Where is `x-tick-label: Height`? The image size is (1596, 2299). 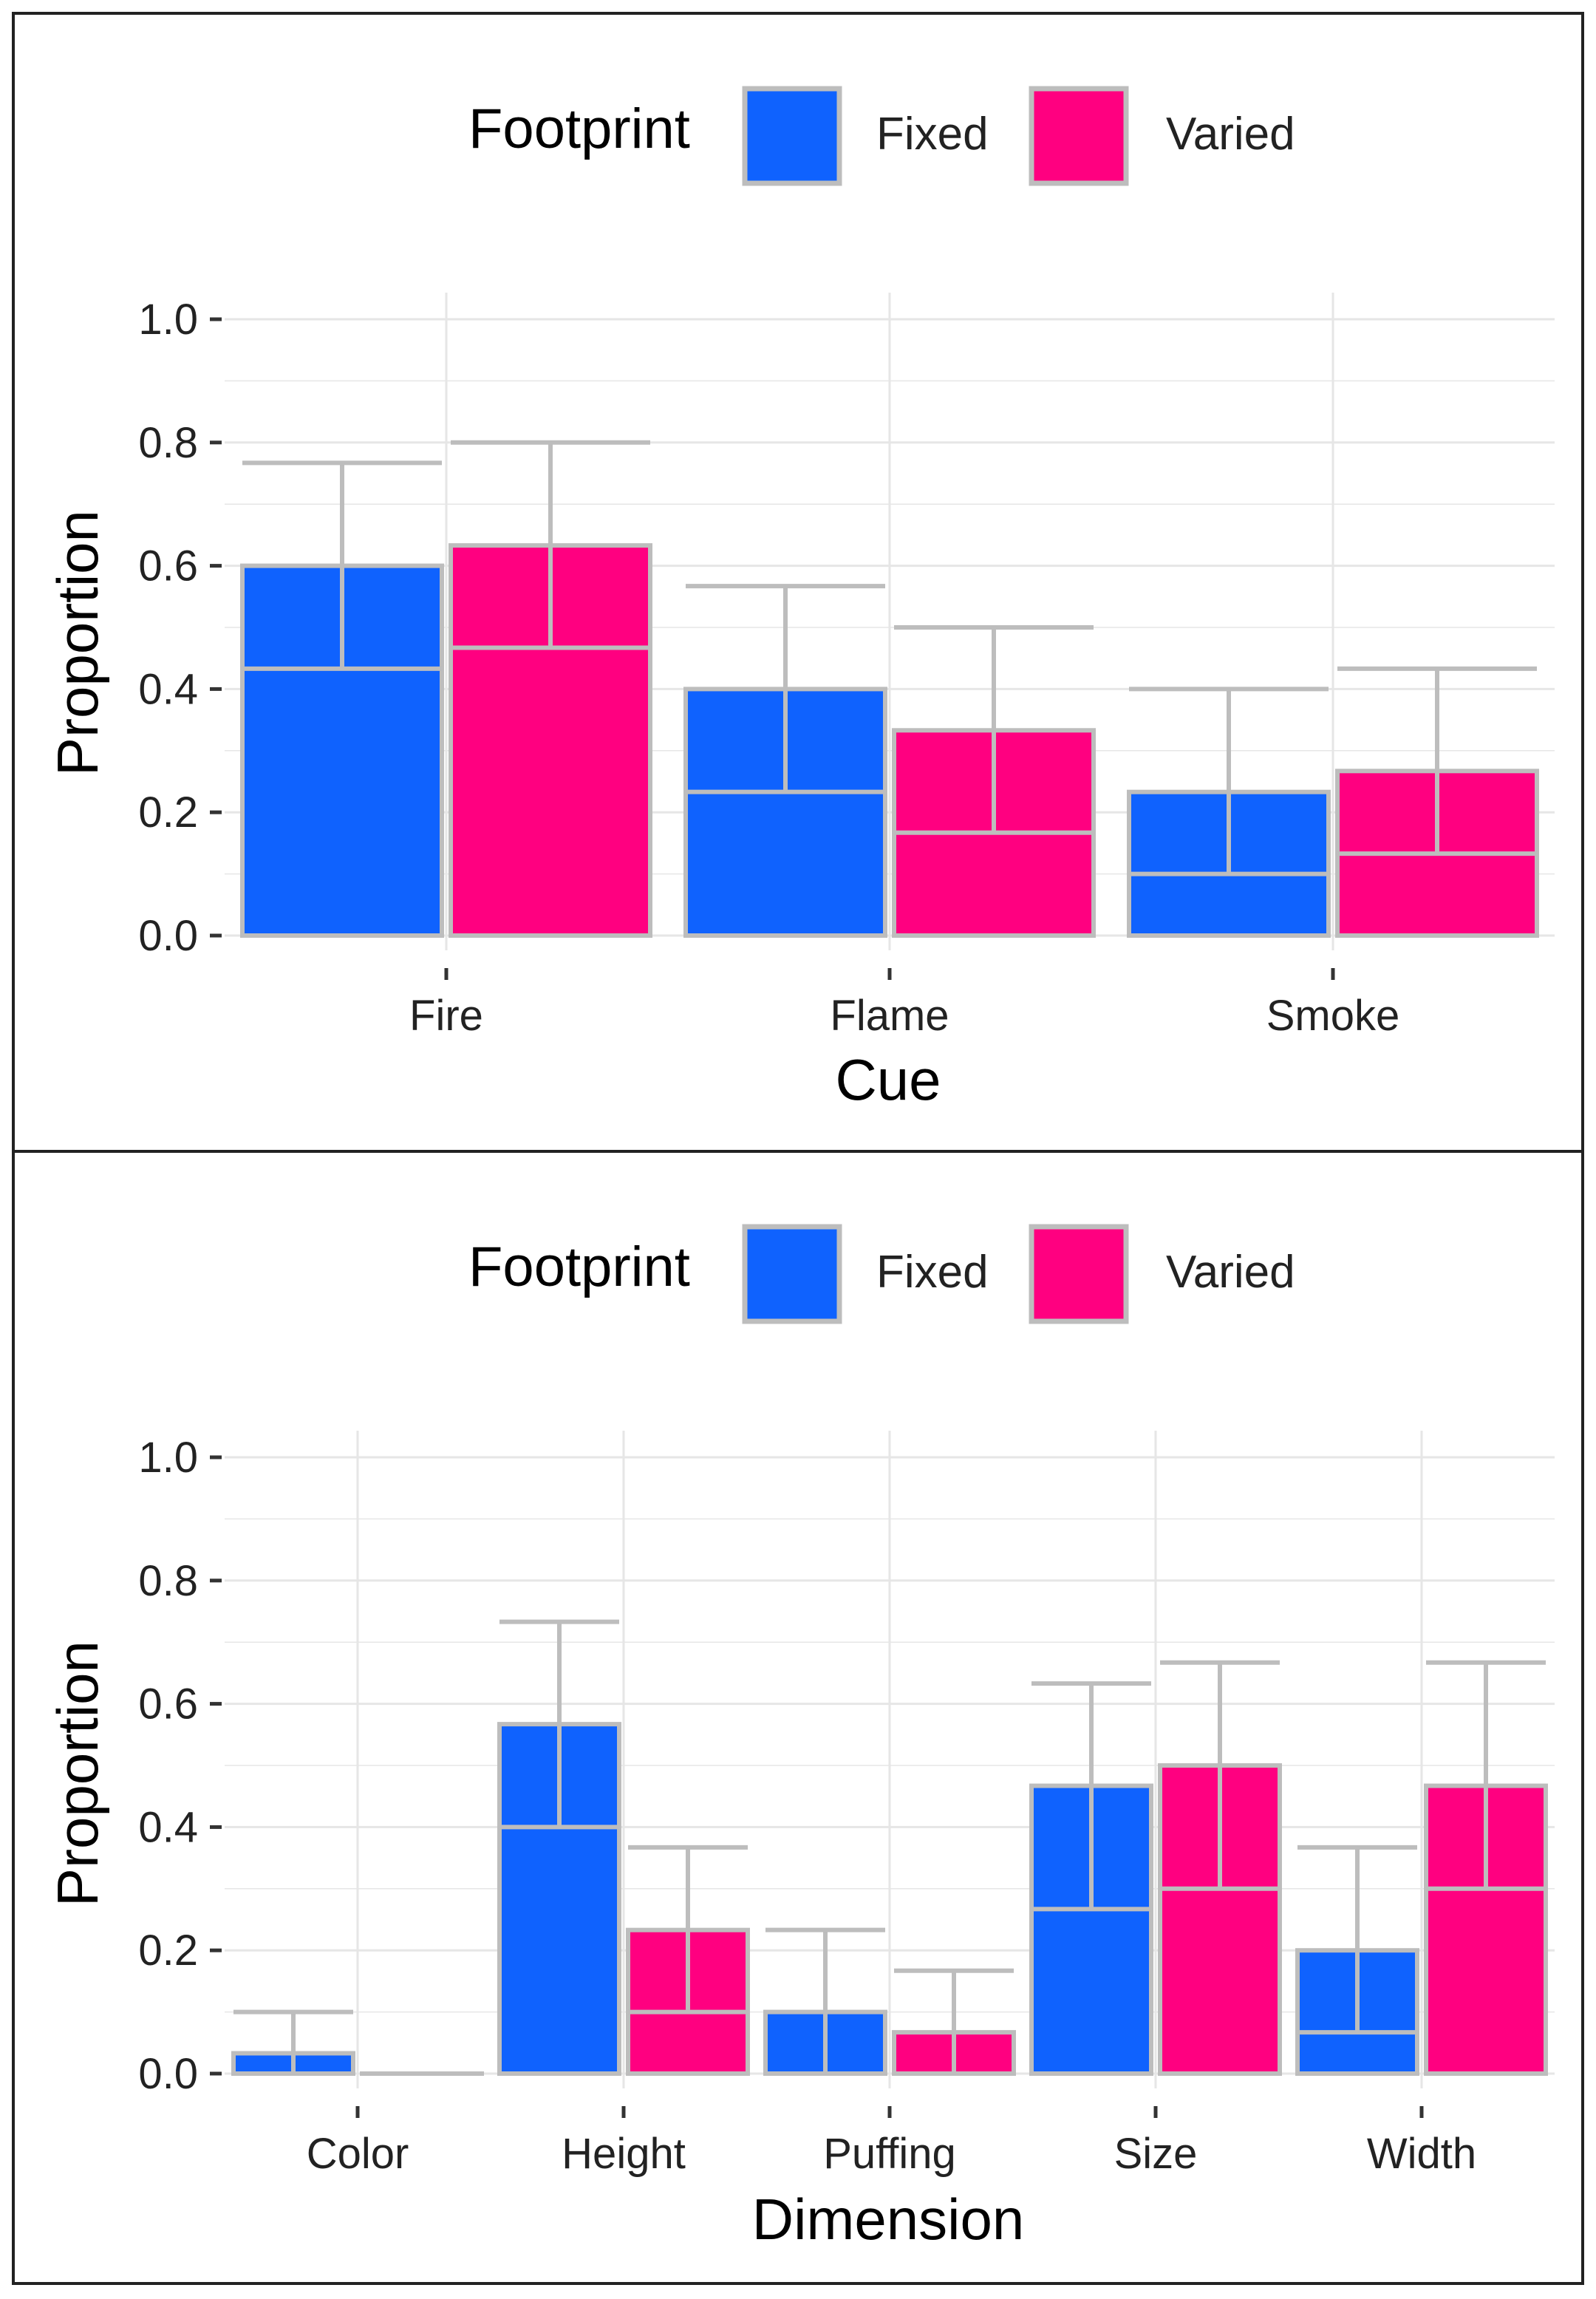
x-tick-label: Height is located at coordinates (624, 2154).